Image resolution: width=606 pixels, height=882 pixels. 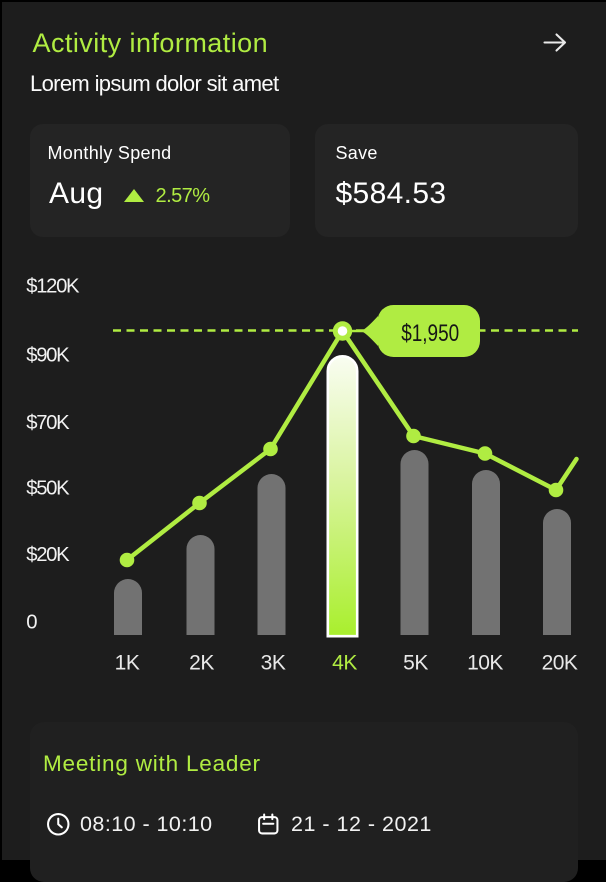 I want to click on svg-text: 10K, so click(x=485, y=662).